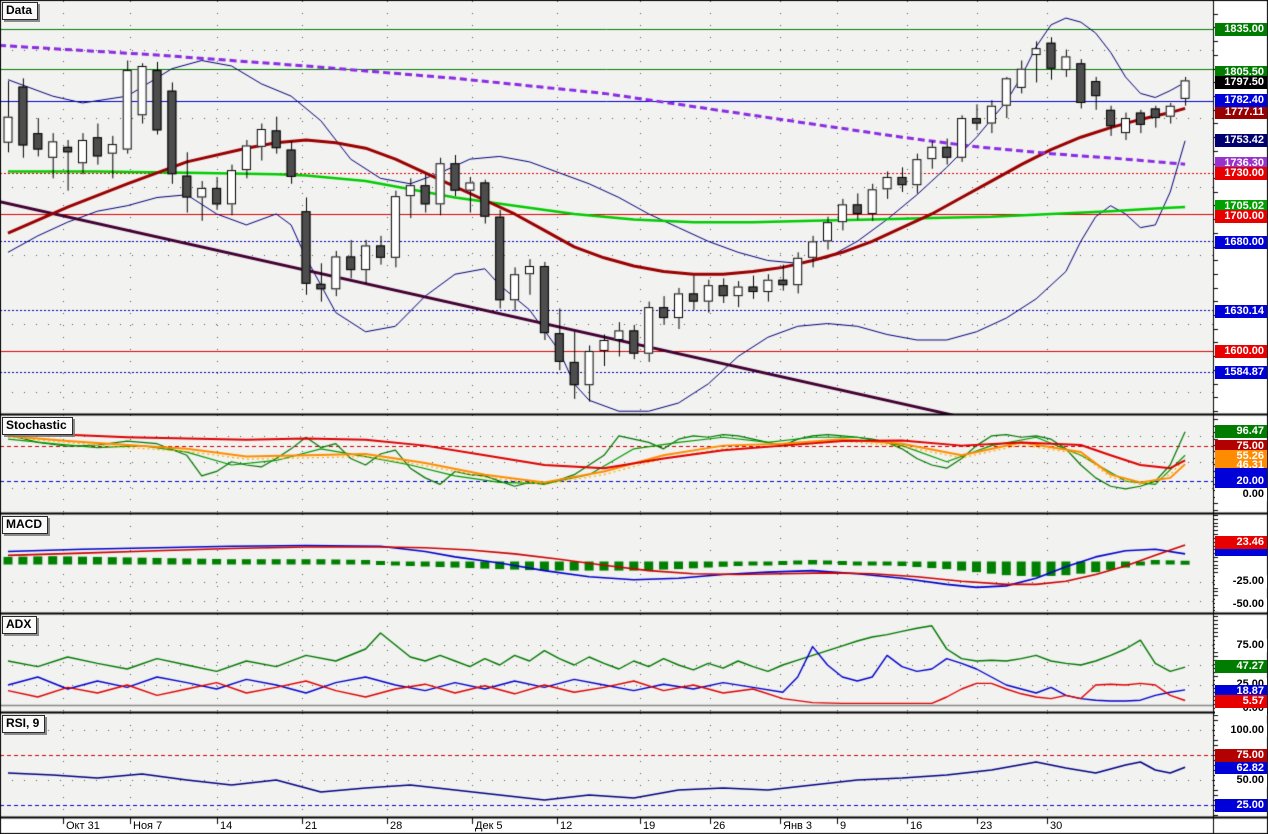 This screenshot has height=834, width=1268. I want to click on stochastic-scale-label: 75.00, so click(1241, 446).